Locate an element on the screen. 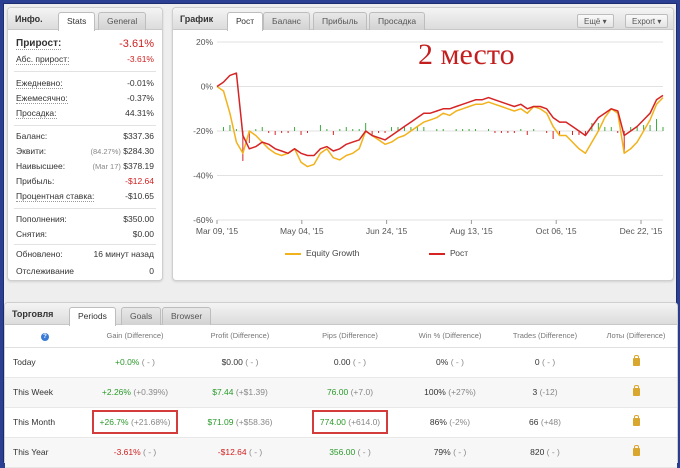  profit-cell: $7.44 (+$1.39) is located at coordinates (240, 392).